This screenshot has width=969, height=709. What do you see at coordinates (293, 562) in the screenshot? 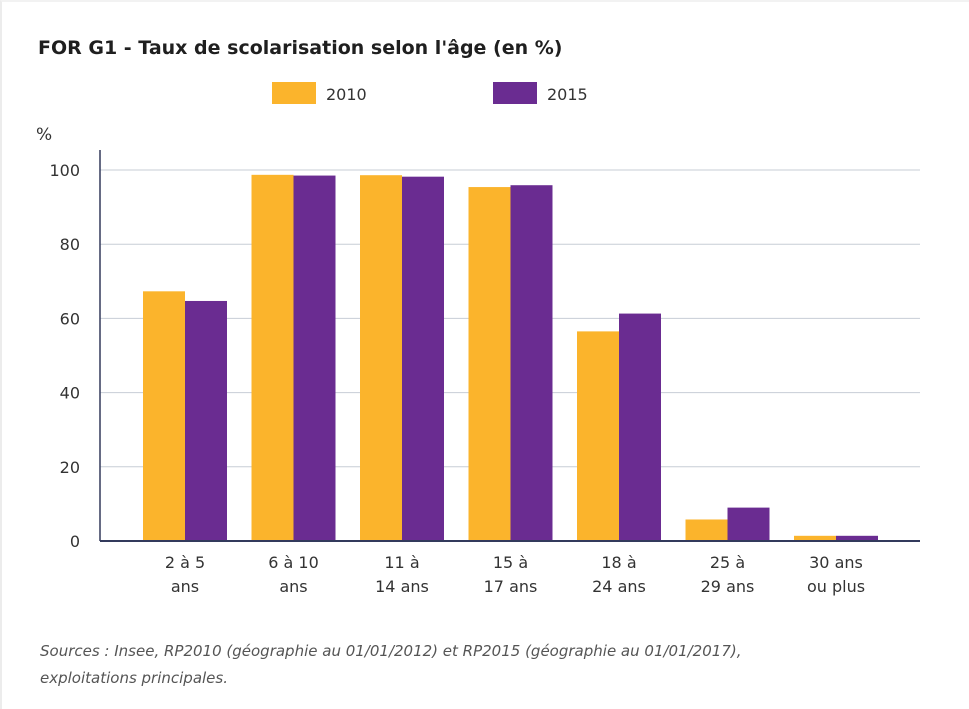
I see `x-tick-label: 6 à 10` at bounding box center [293, 562].